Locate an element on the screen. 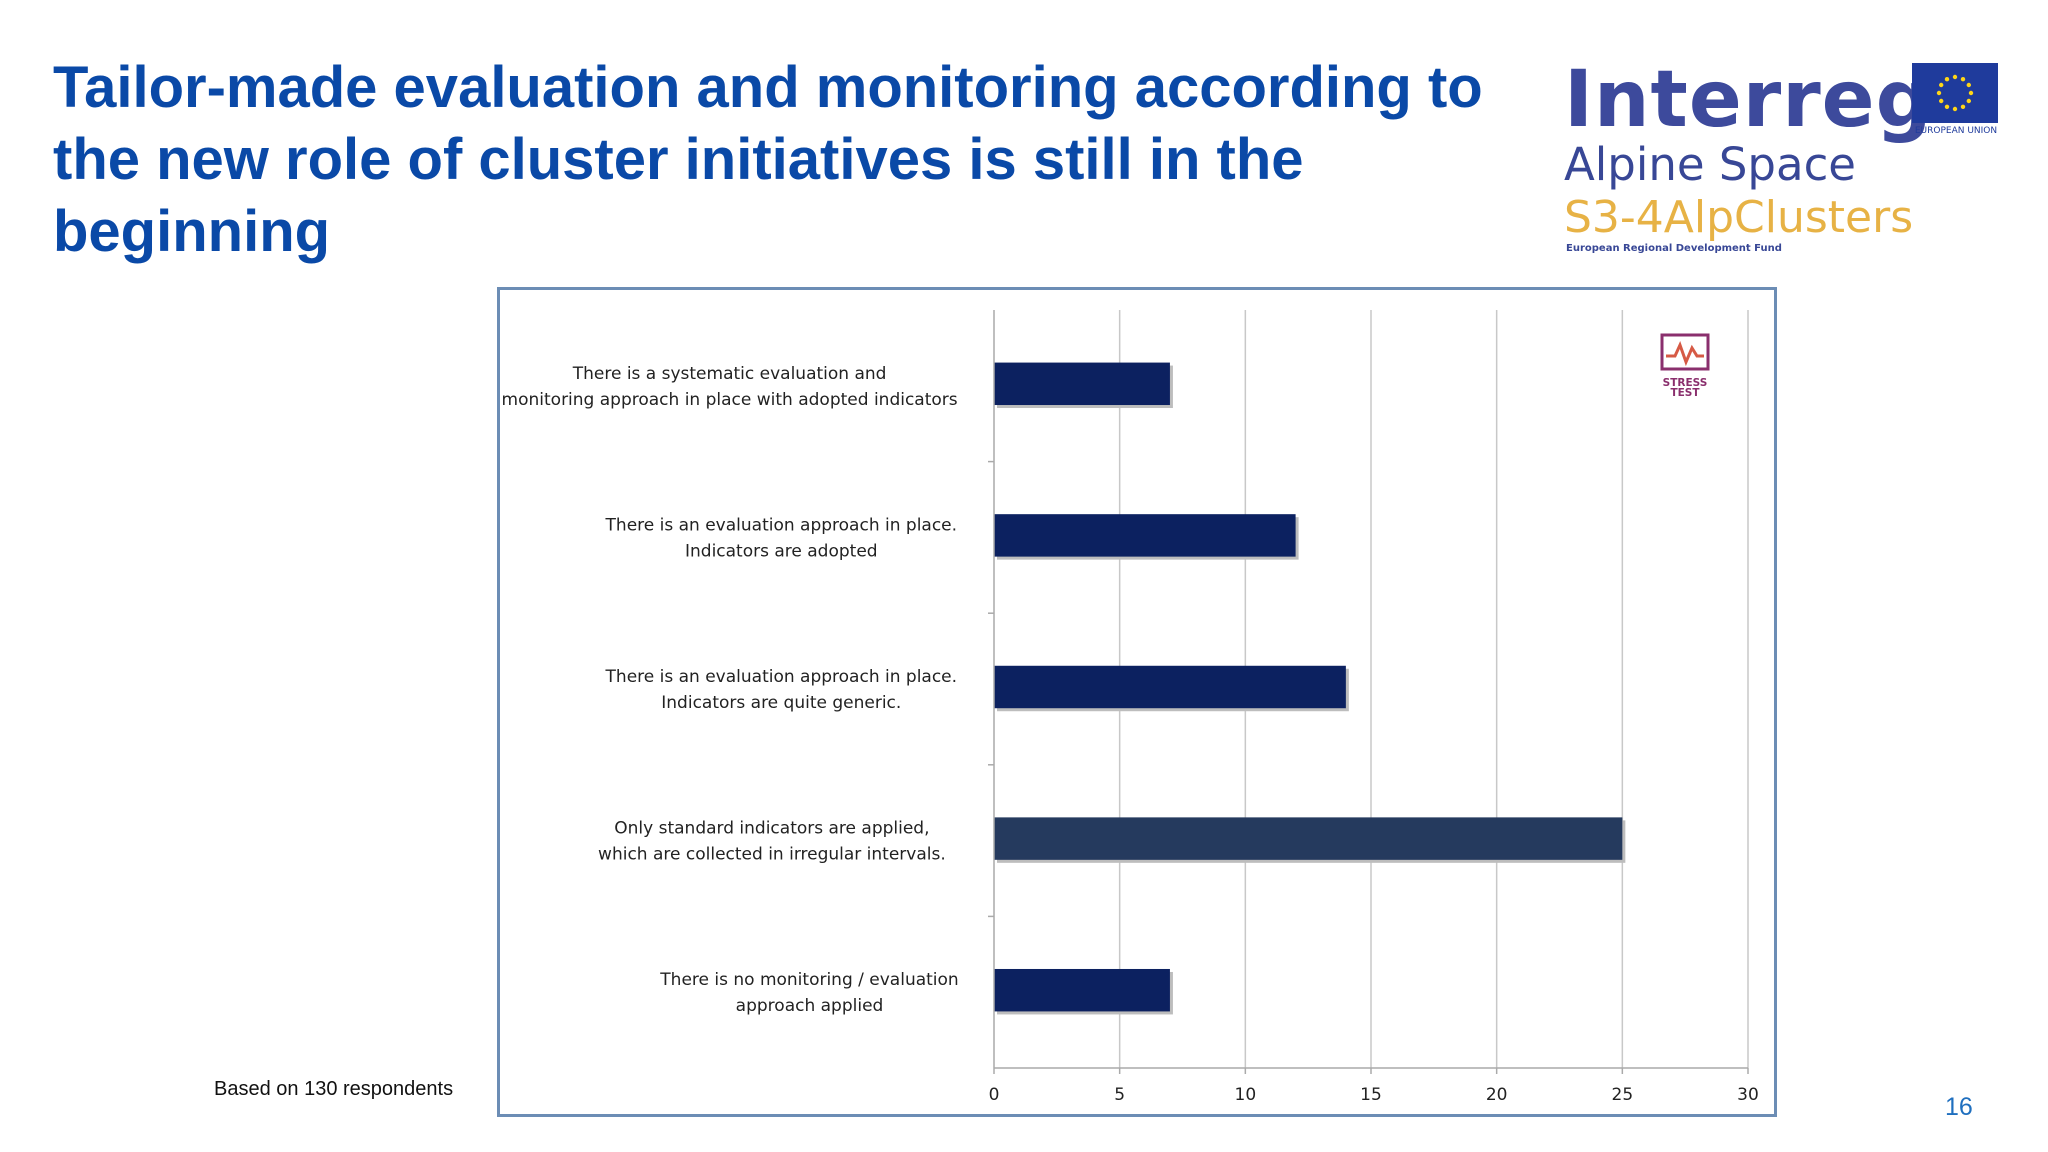 Image resolution: width=2048 pixels, height=1152 pixels. tick-labels: 0 5 10 15 20 25 30 is located at coordinates (1374, 1095).